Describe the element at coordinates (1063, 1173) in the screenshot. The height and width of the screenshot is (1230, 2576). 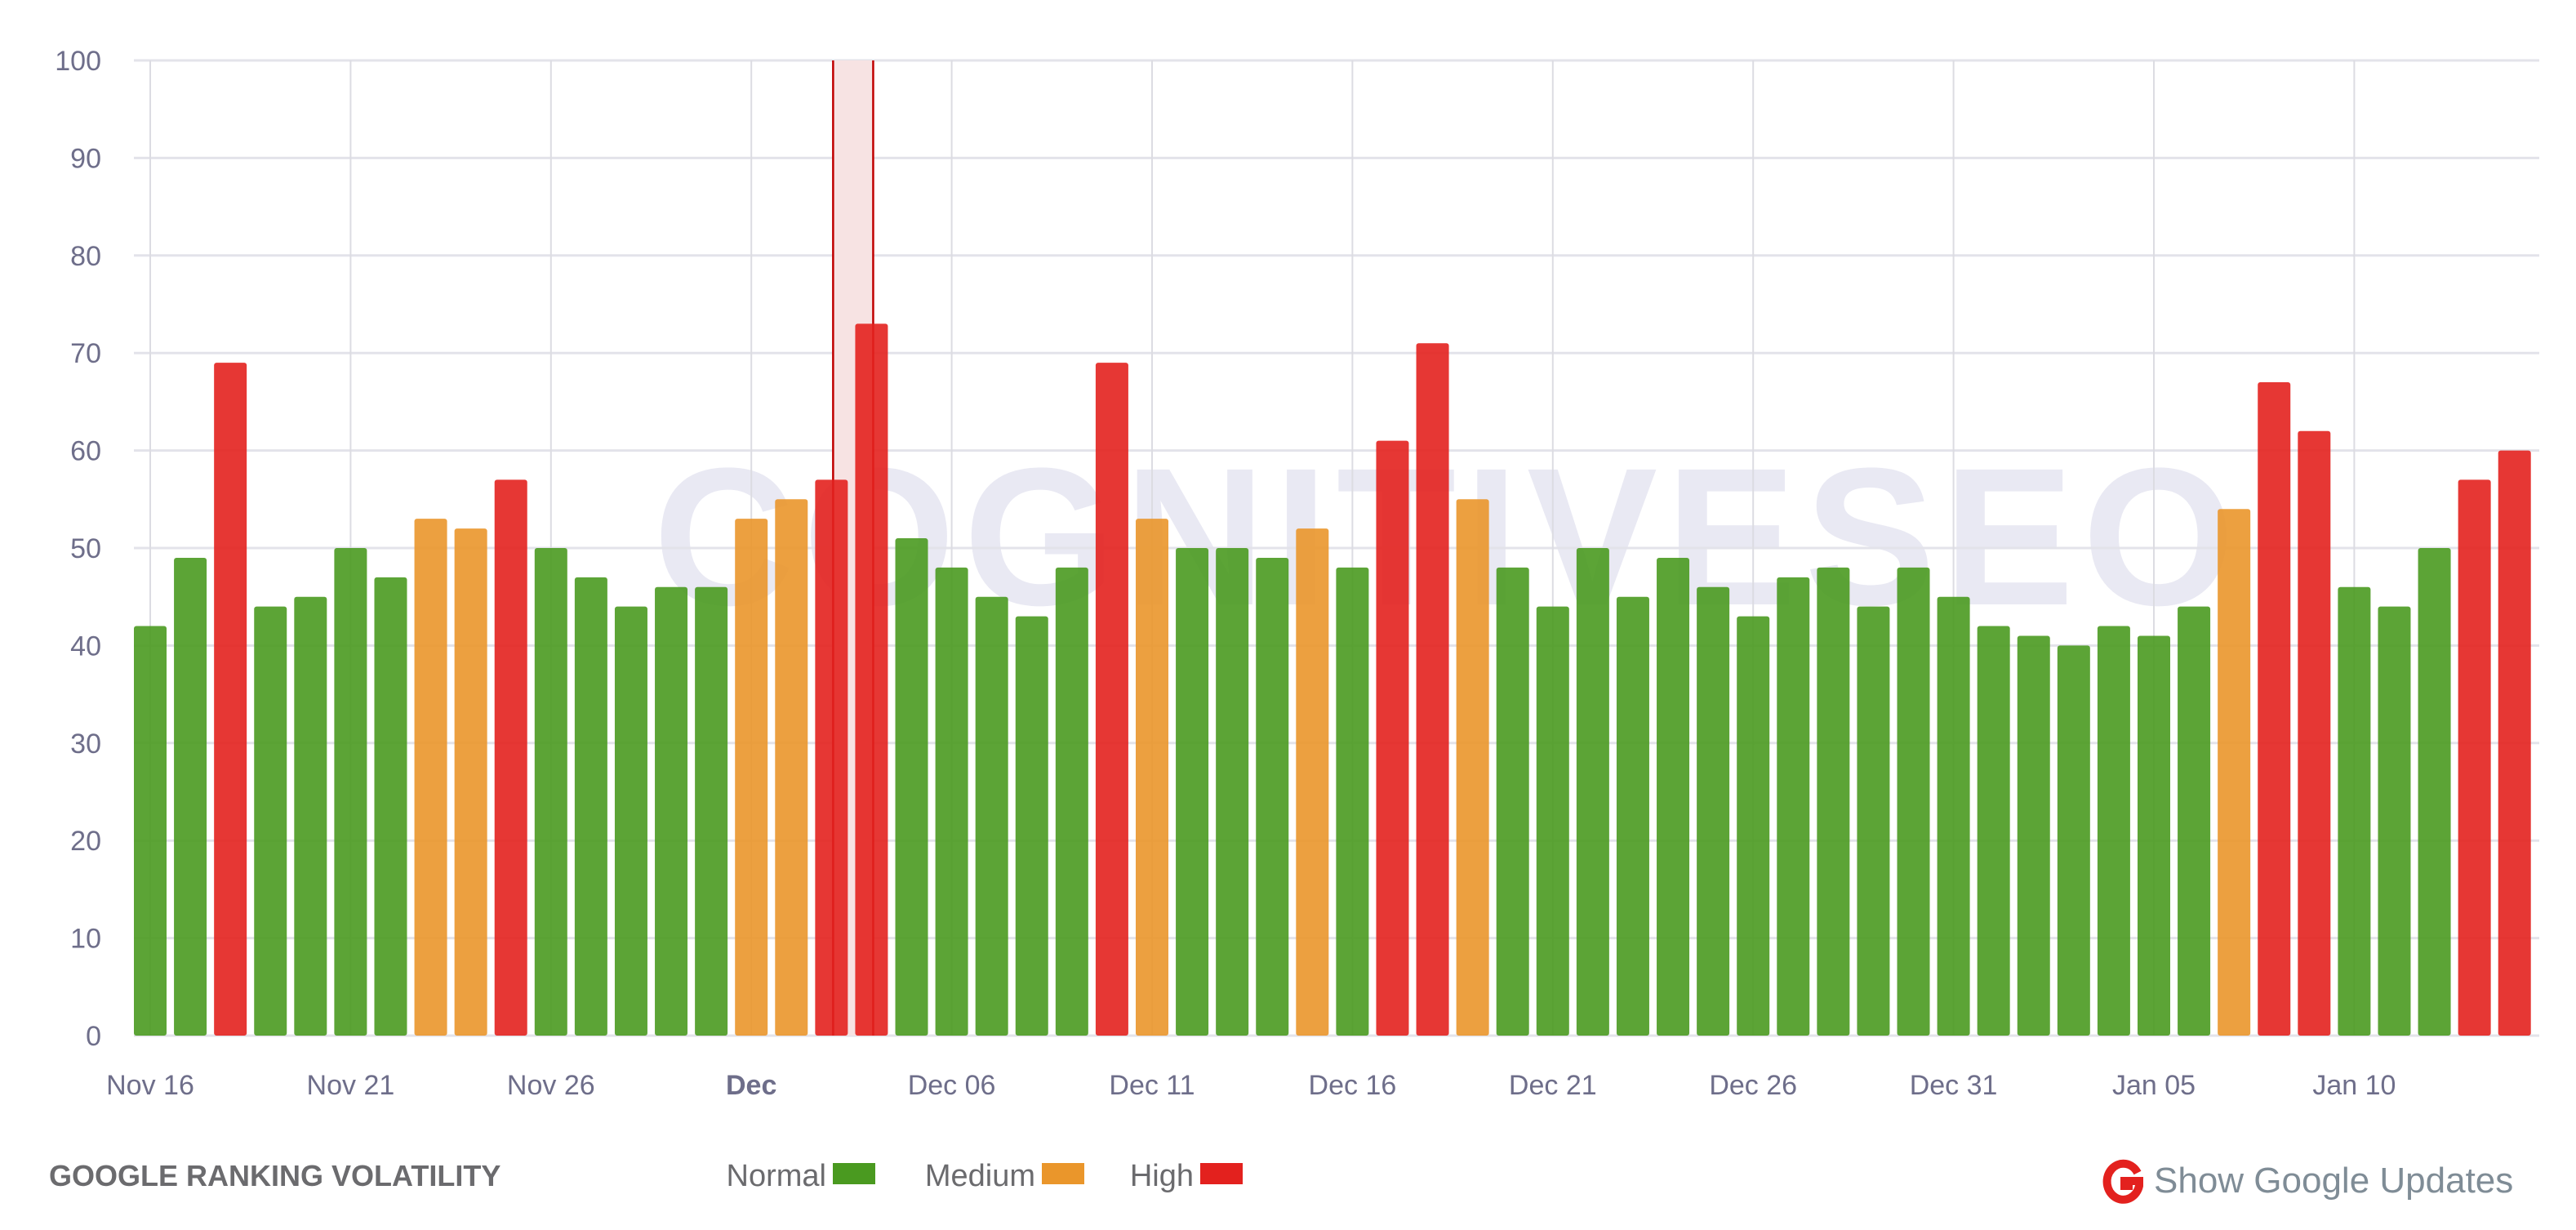
I see `legend-medium-swatch` at that location.